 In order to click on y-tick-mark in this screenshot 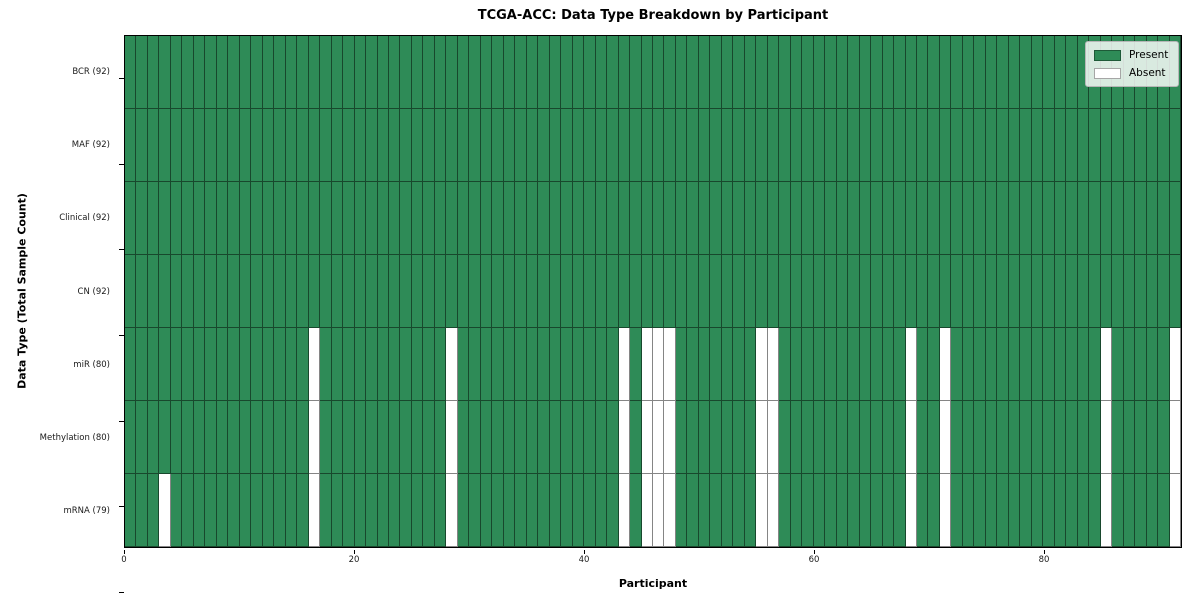, I will do `click(121, 421)`.